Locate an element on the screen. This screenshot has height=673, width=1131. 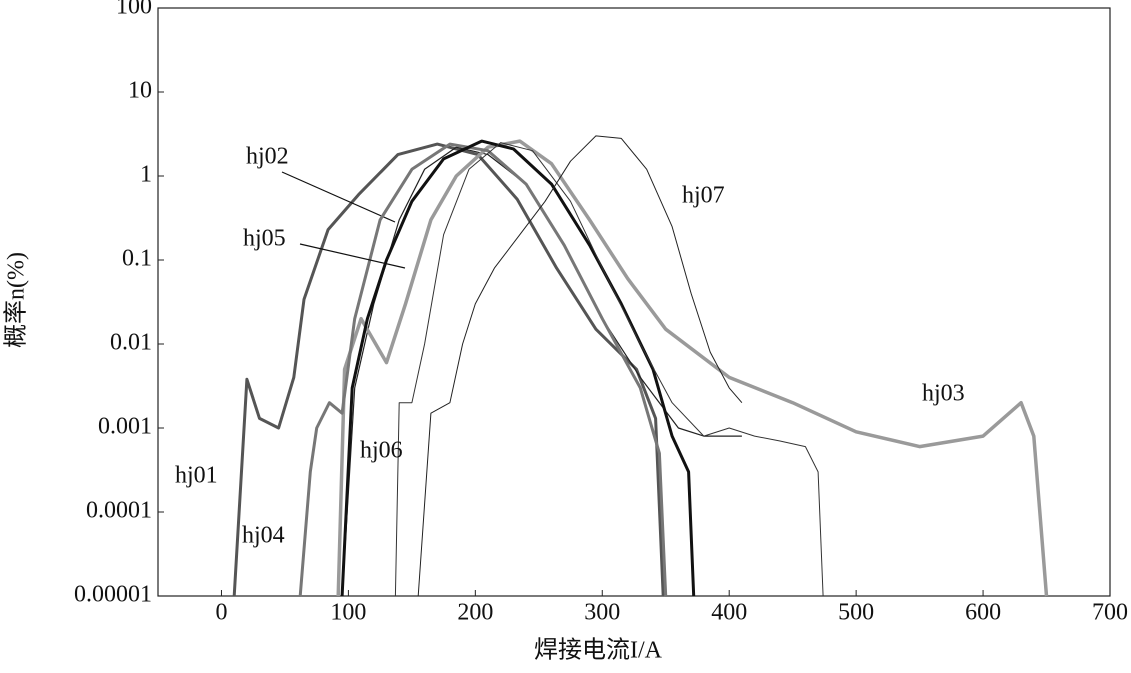
y-tick-label: 0.001 is located at coordinates (125, 427).